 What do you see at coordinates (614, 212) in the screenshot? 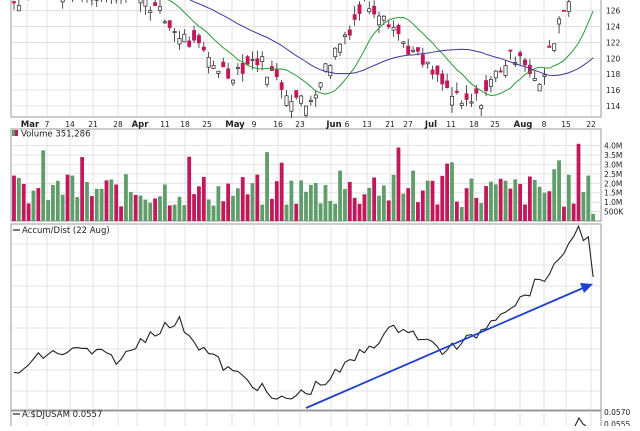
I see `volume-tick-label: 500K` at bounding box center [614, 212].